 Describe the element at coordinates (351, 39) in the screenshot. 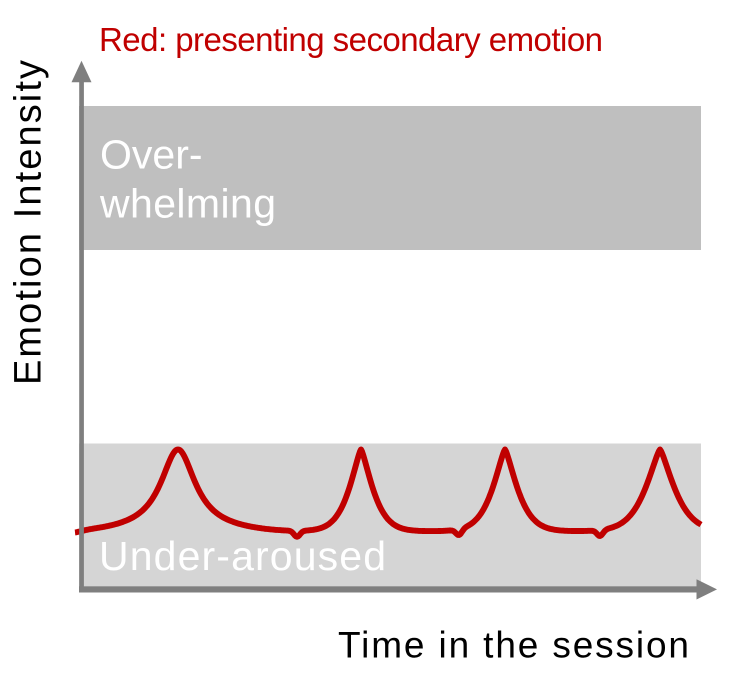

I see `svg-text:Red: presenting secondary emot: Red: presenting secondary emotion` at that location.